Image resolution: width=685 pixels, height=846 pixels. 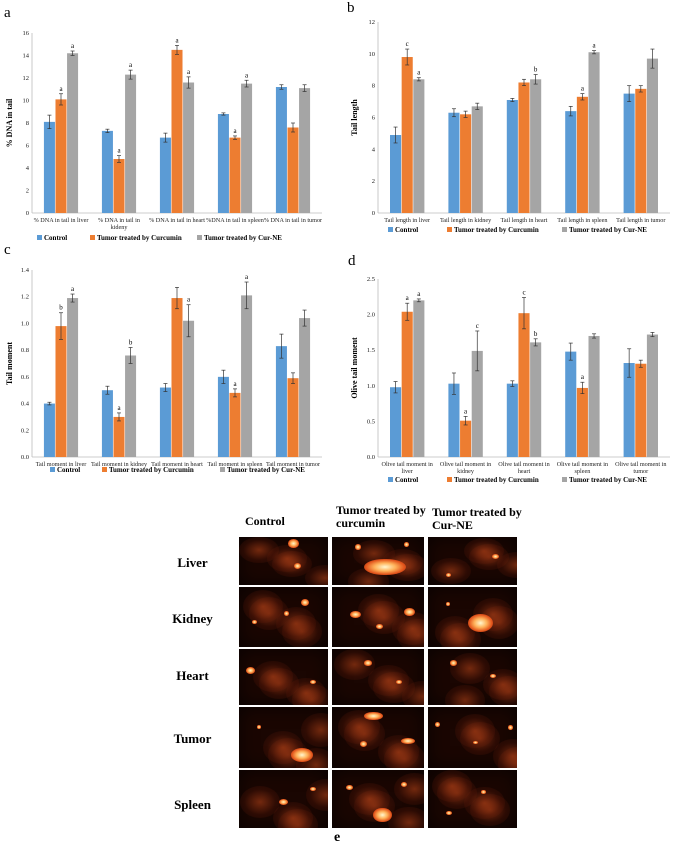 What do you see at coordinates (378, 737) in the screenshot?
I see `micrograph-tumor-curcumin` at bounding box center [378, 737].